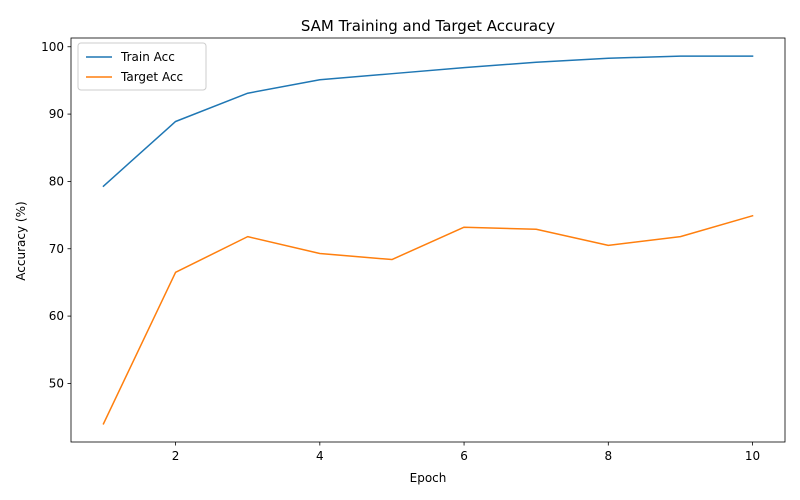 The height and width of the screenshot is (500, 800). I want to click on y-axis-label: Accuracy (%), so click(21, 240).